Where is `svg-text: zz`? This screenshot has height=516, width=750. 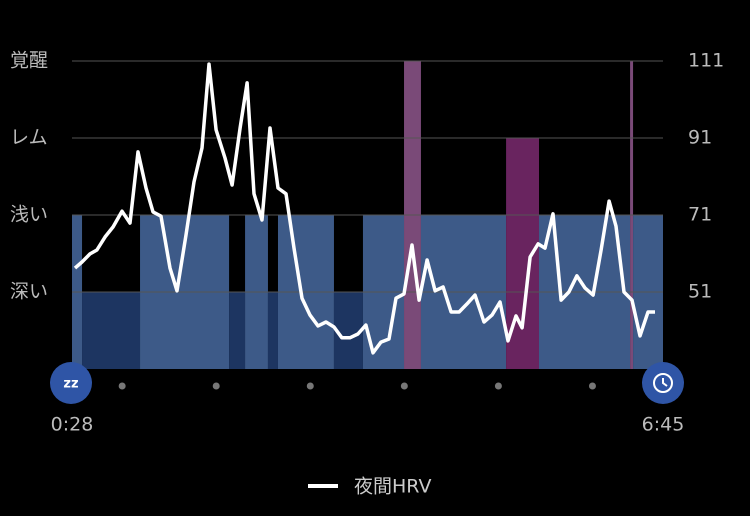 svg-text: zz is located at coordinates (70, 384).